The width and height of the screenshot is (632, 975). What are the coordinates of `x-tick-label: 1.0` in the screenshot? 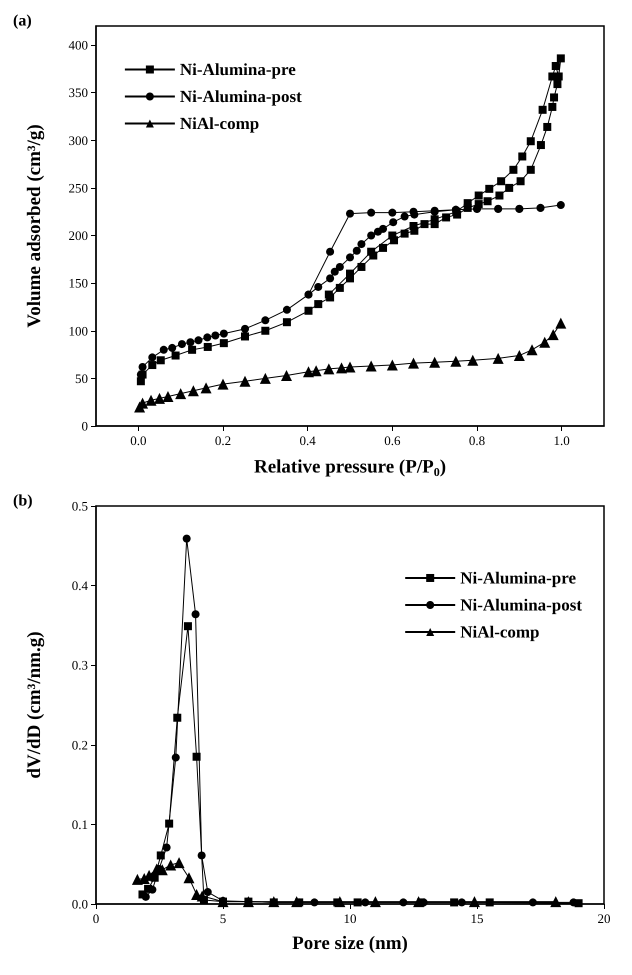 It's located at (562, 440).